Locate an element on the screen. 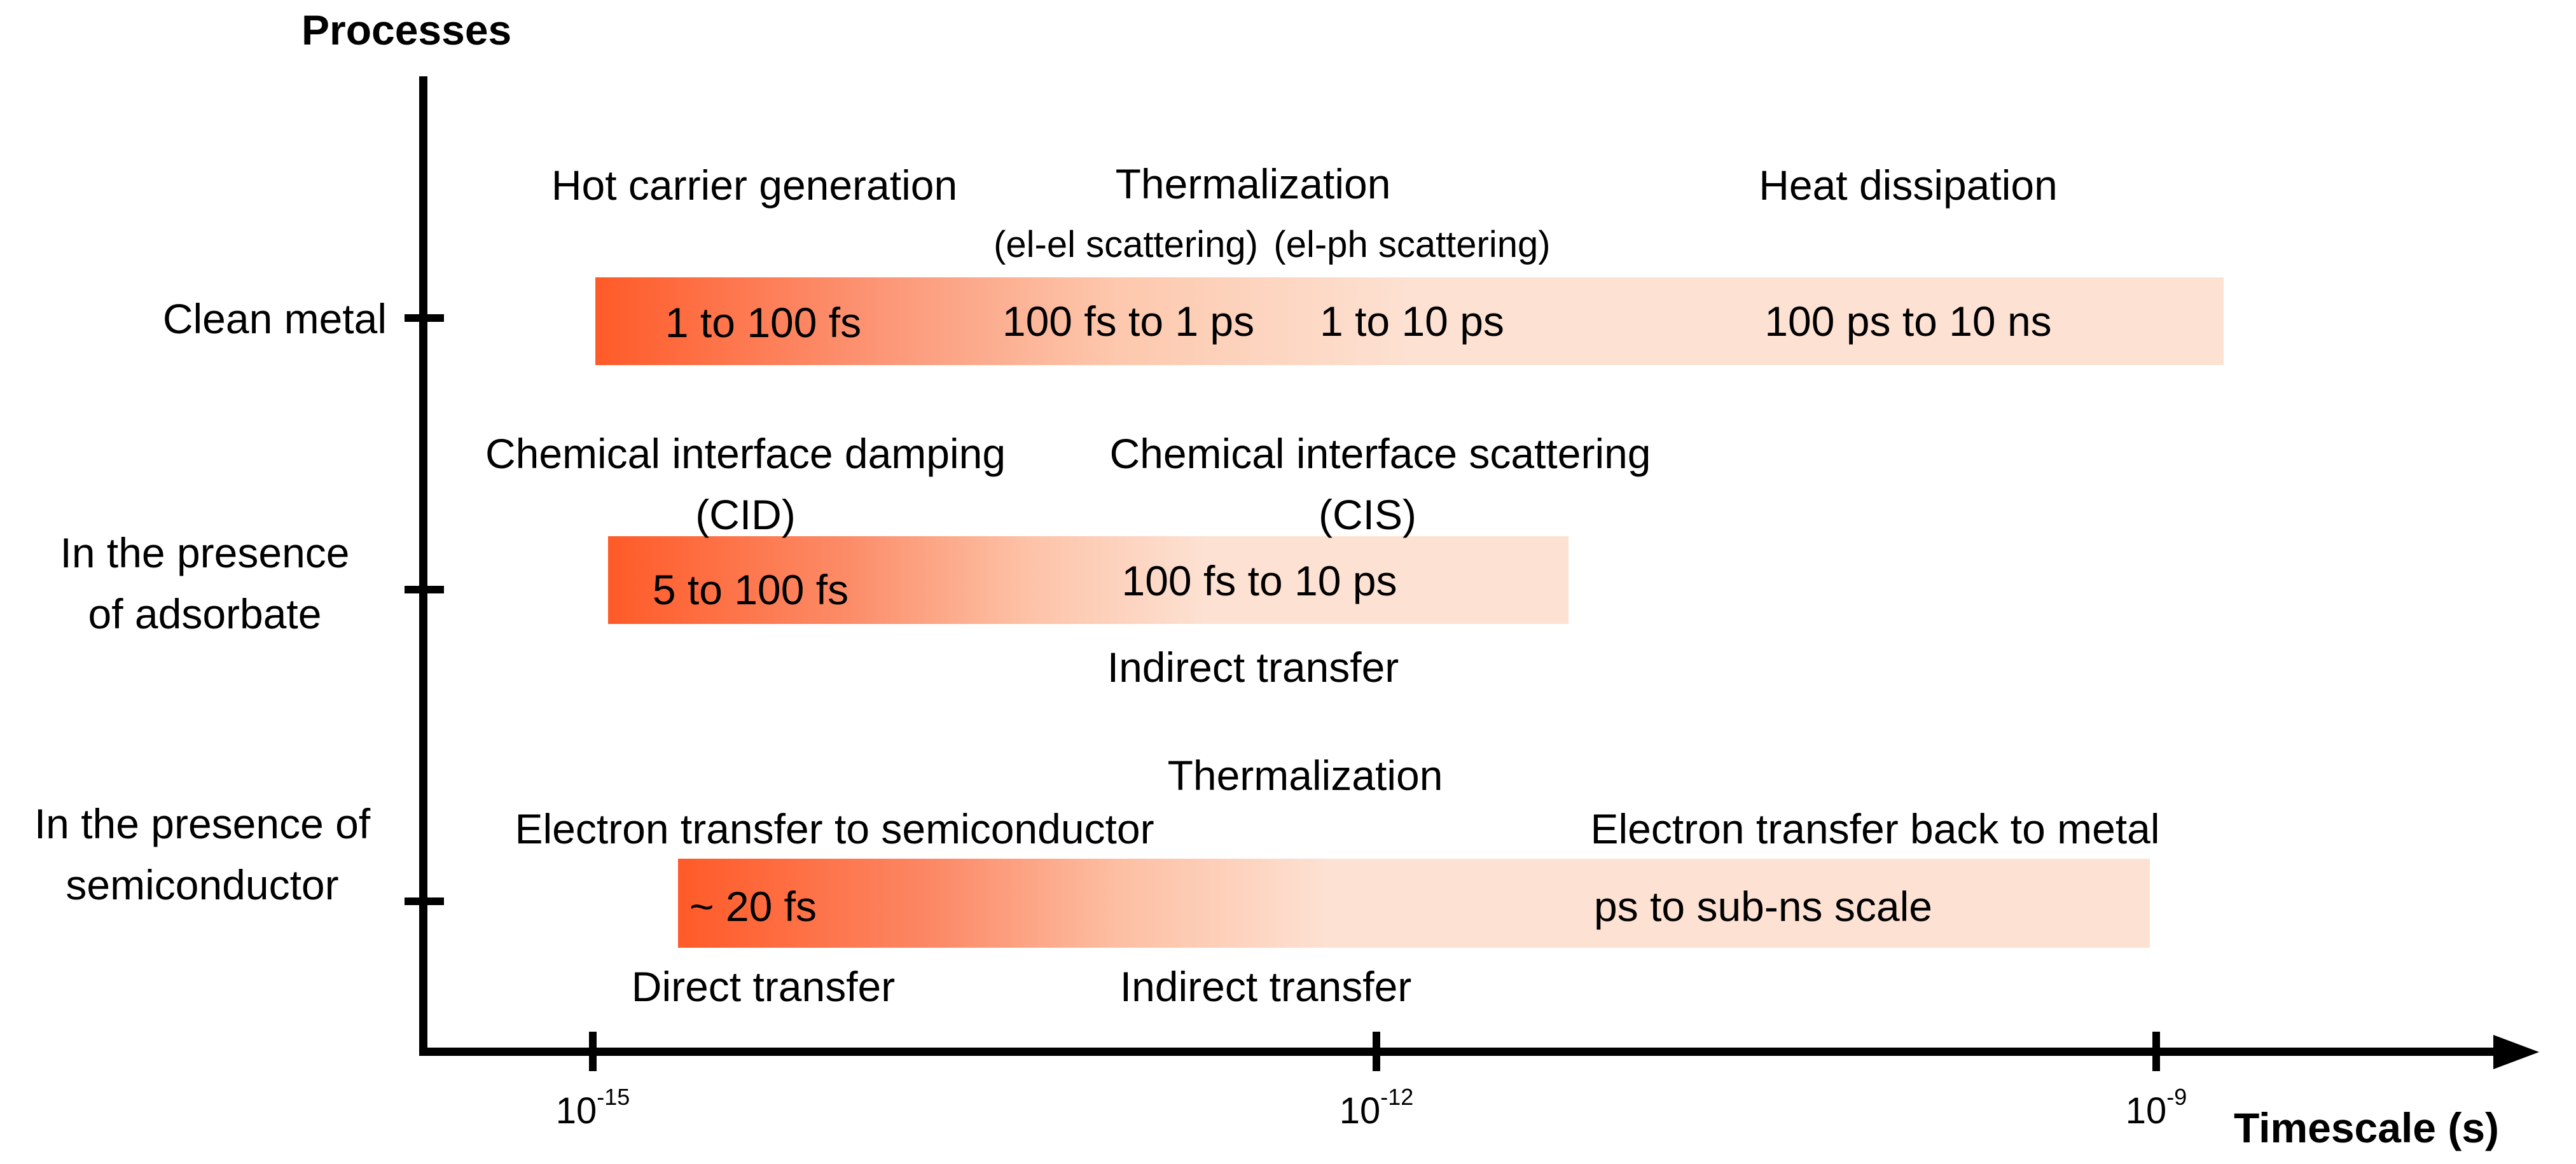 This screenshot has height=1164, width=2576. label-cid-line1: Chemical interface damping is located at coordinates (745, 453).